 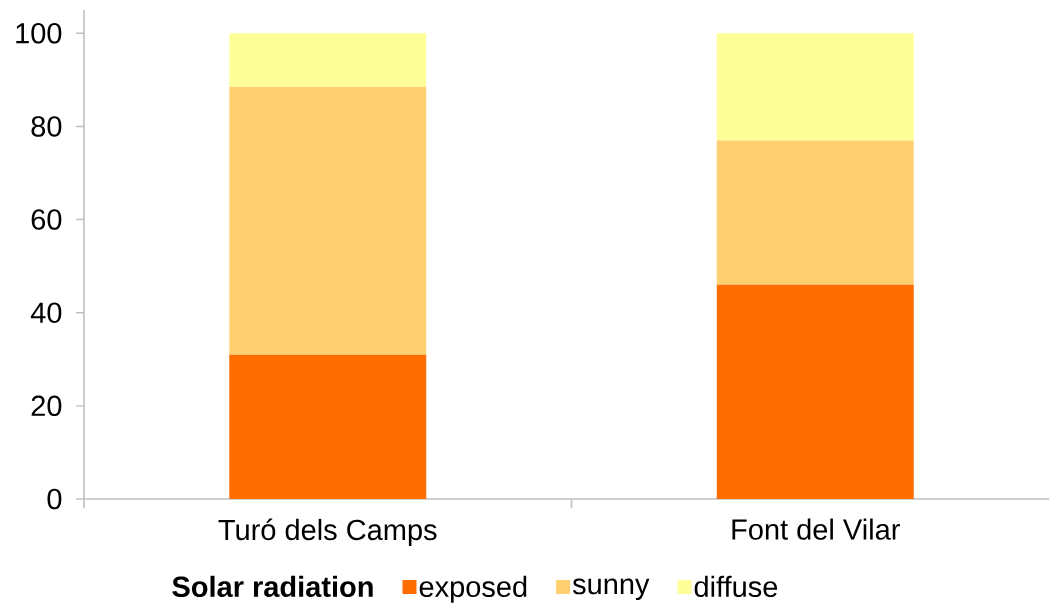 I want to click on x-tick-label: Turó dels Camps, so click(x=327, y=532).